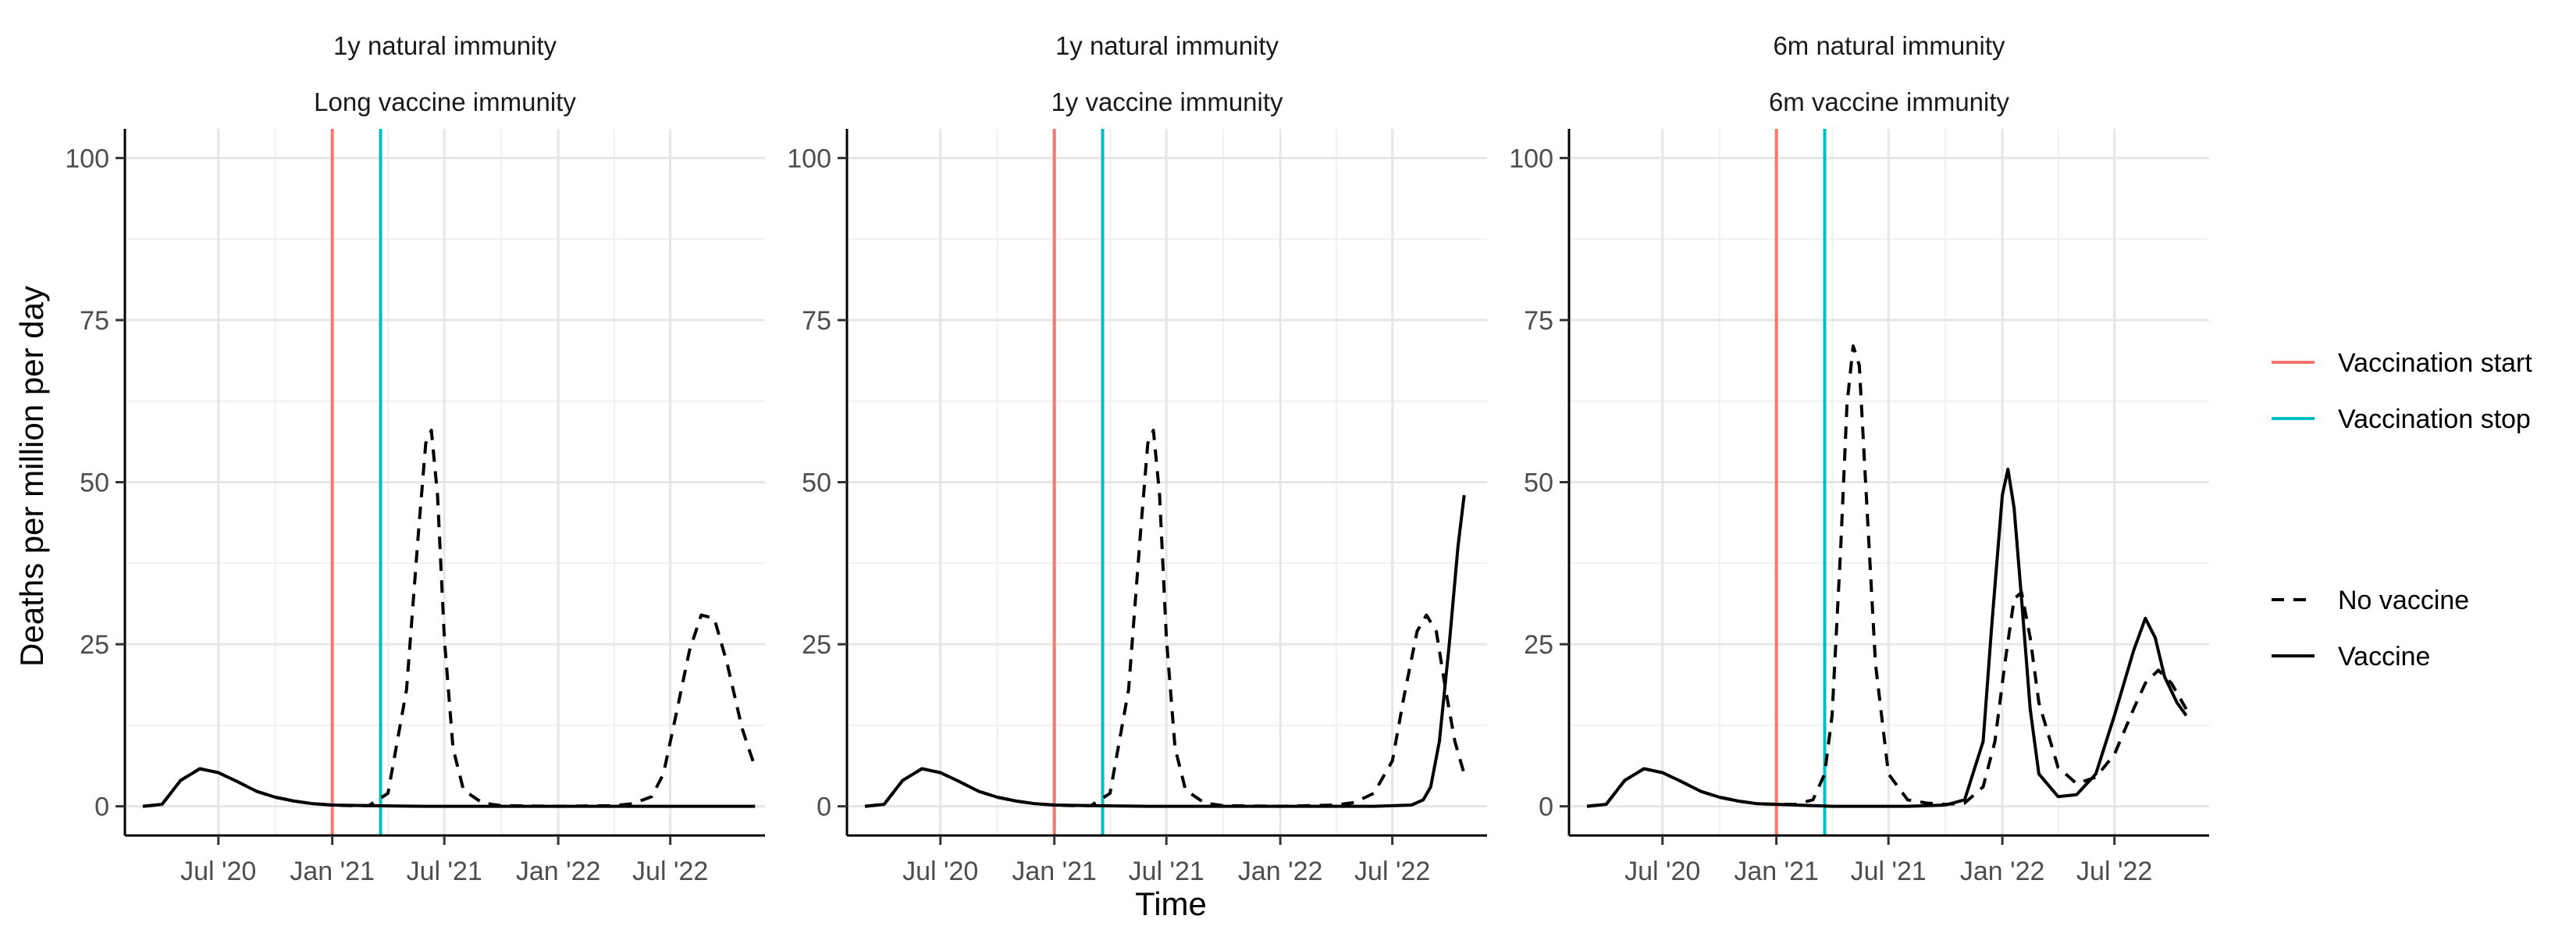  I want to click on panel-strip-title-2: 6m vaccine immunity, so click(1889, 101).